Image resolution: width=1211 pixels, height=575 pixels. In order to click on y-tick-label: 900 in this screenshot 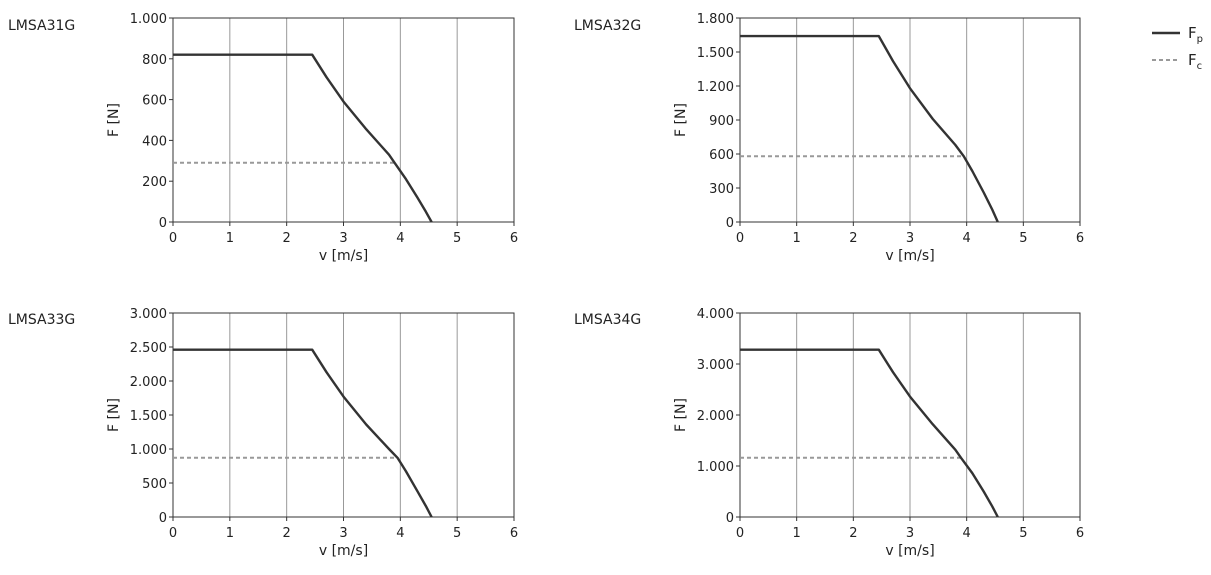, I will do `click(721, 121)`.